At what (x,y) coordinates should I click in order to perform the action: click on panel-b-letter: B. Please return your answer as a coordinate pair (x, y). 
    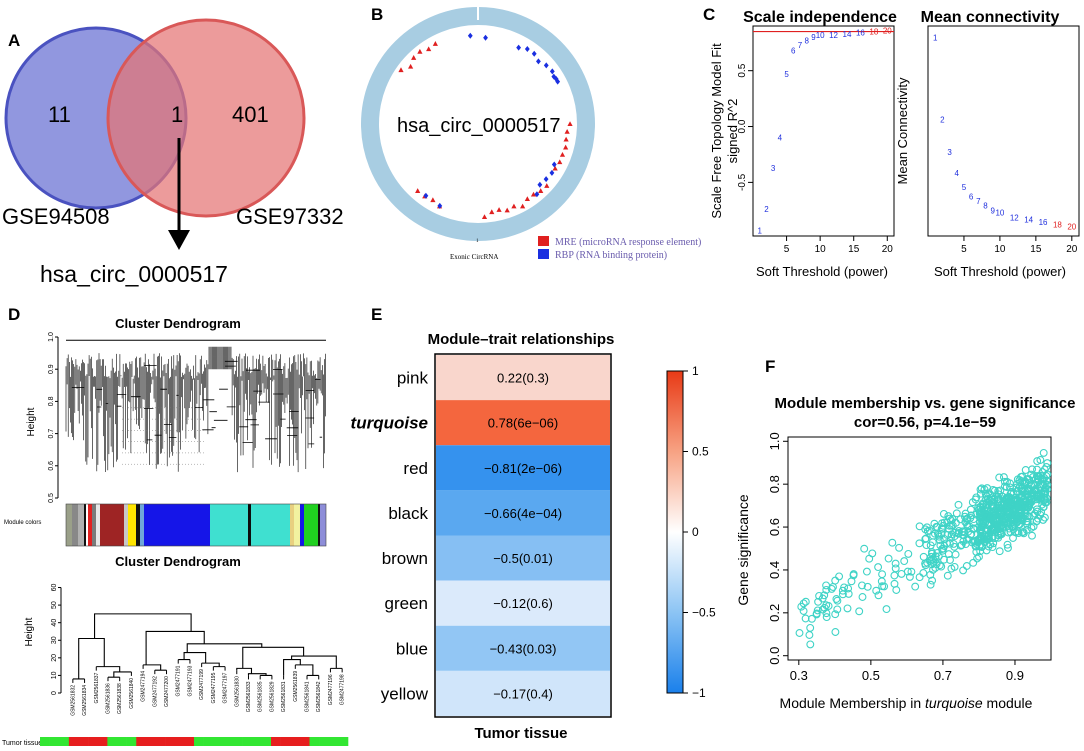
    Looking at the image, I should click on (377, 14).